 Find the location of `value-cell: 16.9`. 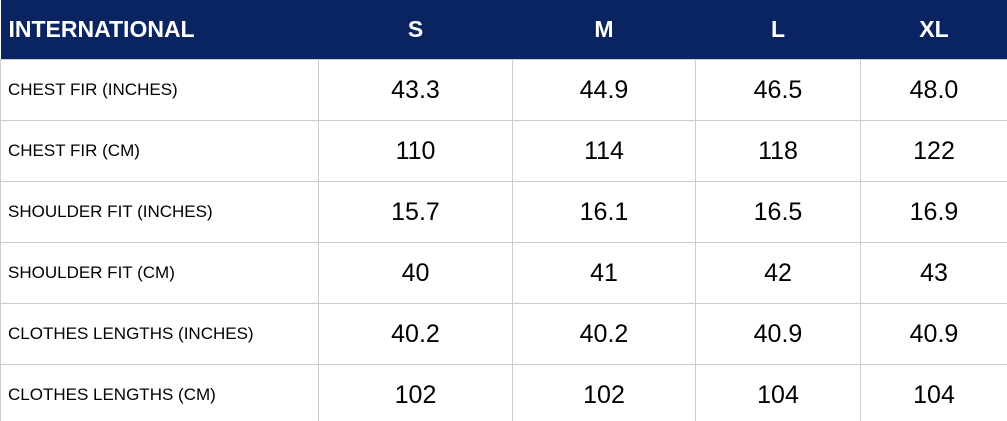

value-cell: 16.9 is located at coordinates (933, 212).